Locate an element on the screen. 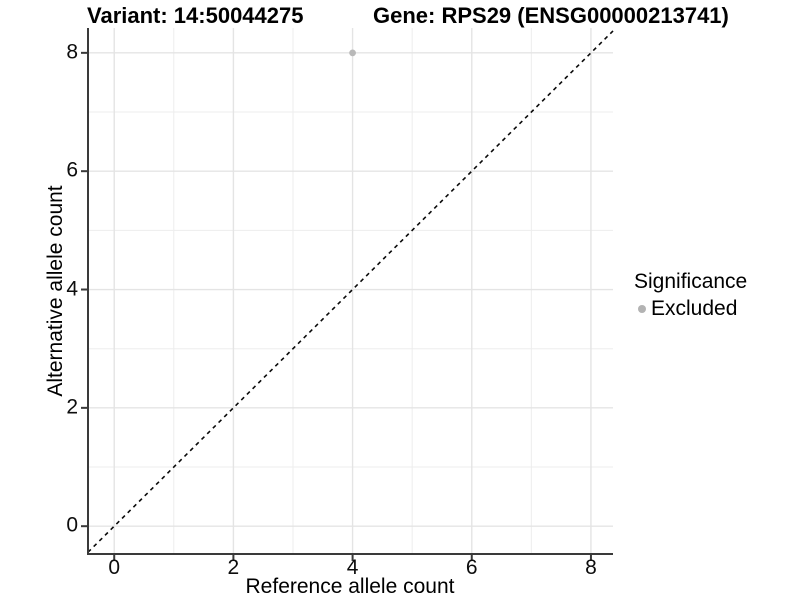 The height and width of the screenshot is (600, 800). variant-title: Variant: 14:50044275 is located at coordinates (195, 15).